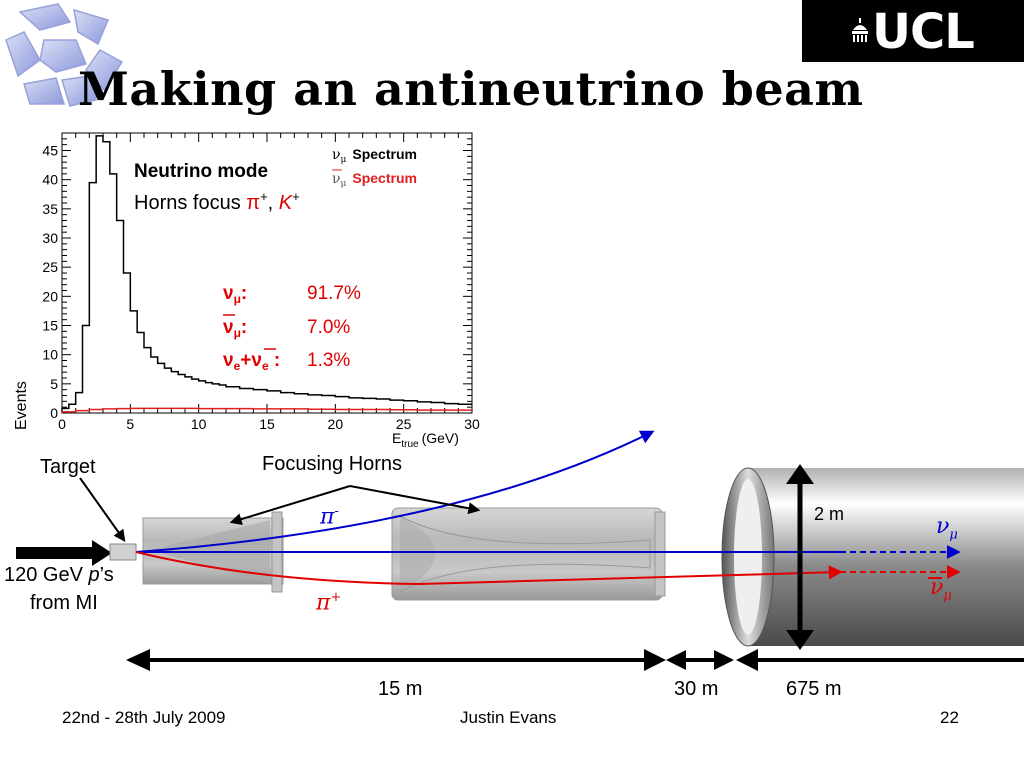  I want to click on footer-author: Justin Evans, so click(508, 717).